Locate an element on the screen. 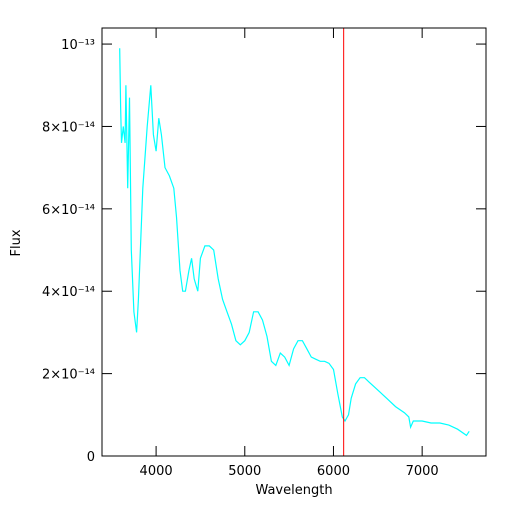 This screenshot has height=512, width=512. x-axis-label: Wavelength is located at coordinates (293, 490).